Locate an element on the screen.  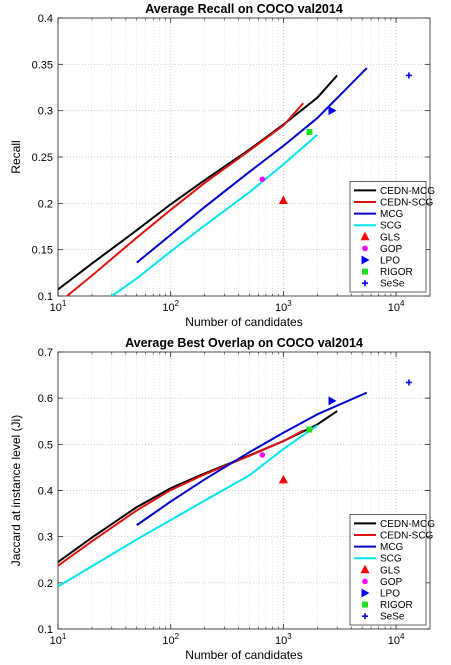
x-tick-label-exponent: 4 is located at coordinates (402, 636).